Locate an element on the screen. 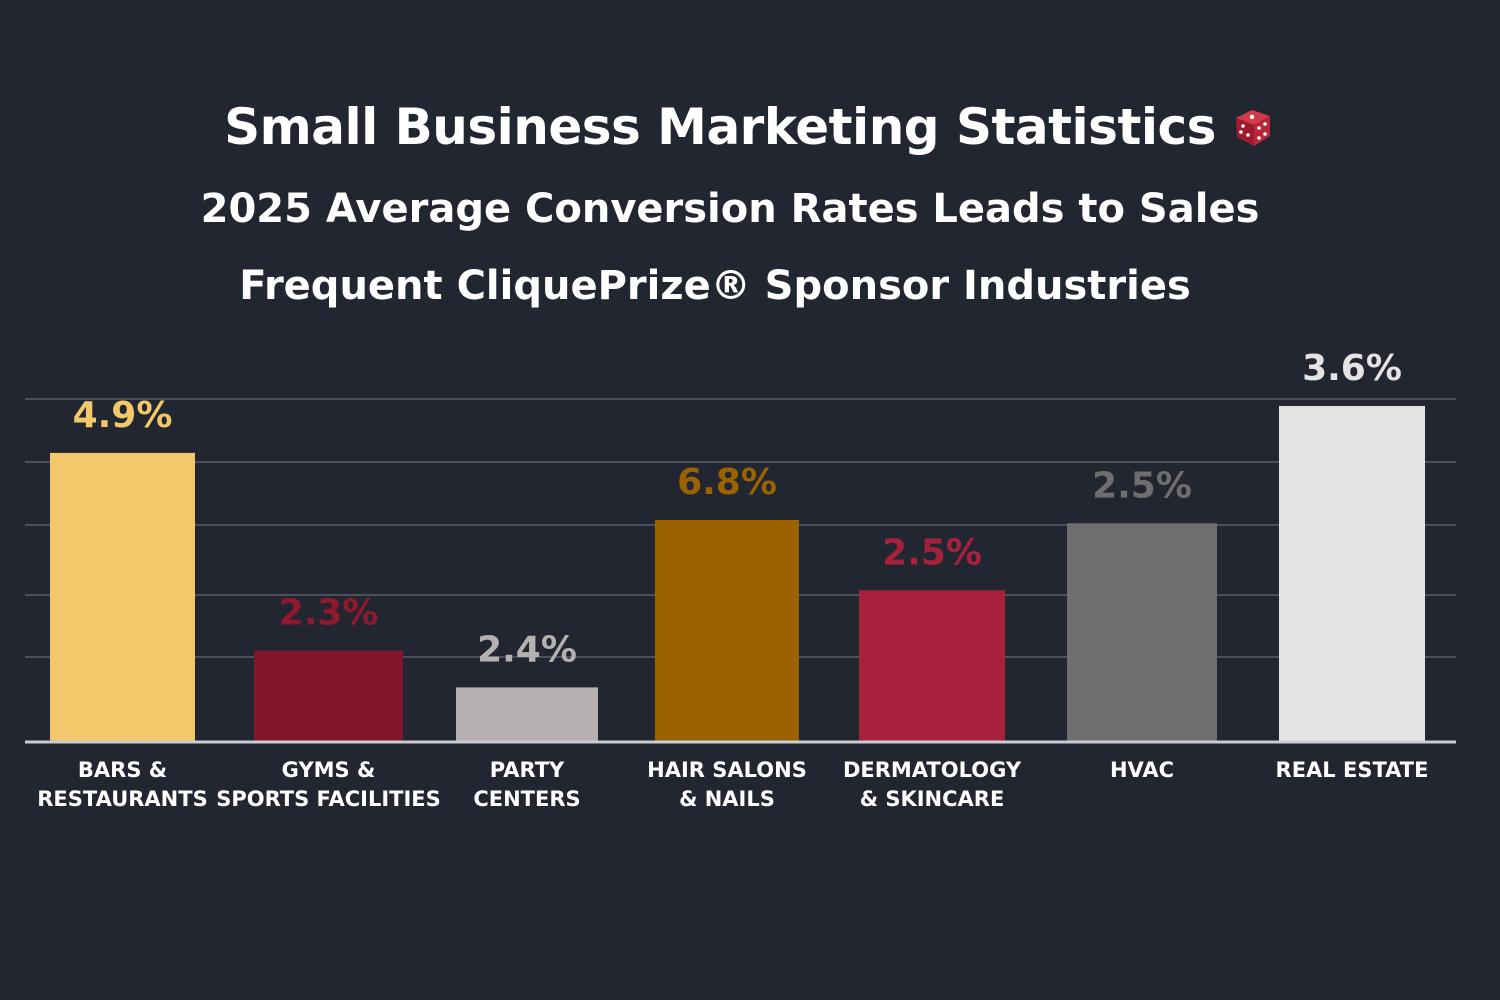  value-label: 3.6% is located at coordinates (1352, 368).